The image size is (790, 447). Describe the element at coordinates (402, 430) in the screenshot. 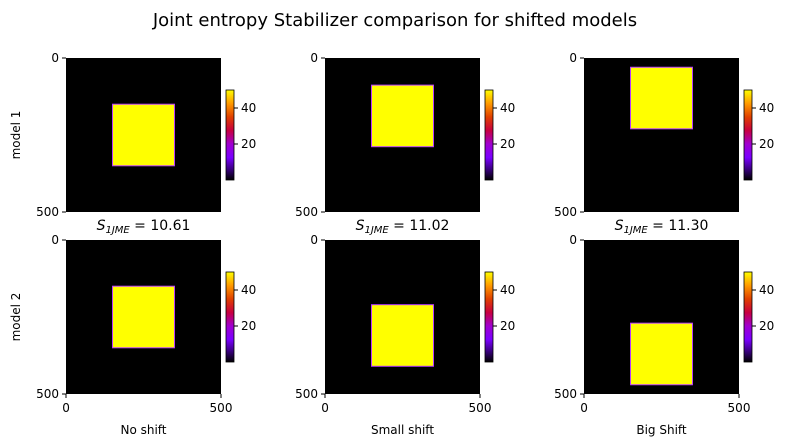

I see `column-label: Small shift` at that location.